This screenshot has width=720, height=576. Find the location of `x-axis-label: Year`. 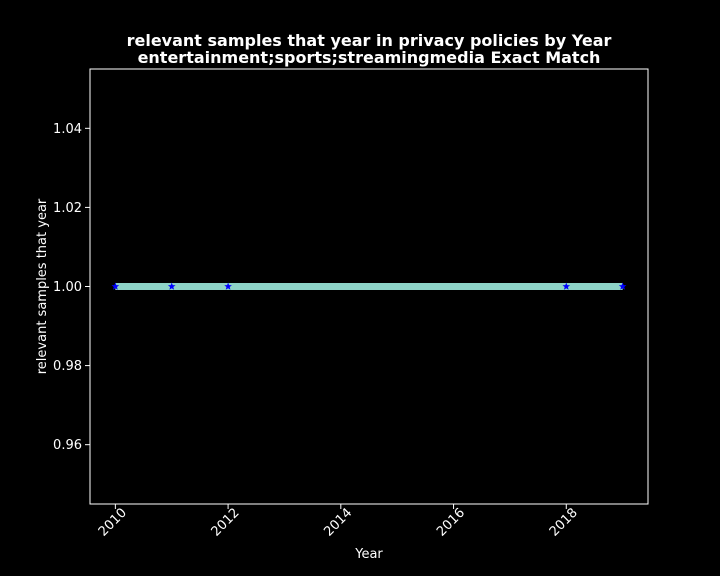

x-axis-label: Year is located at coordinates (368, 554).